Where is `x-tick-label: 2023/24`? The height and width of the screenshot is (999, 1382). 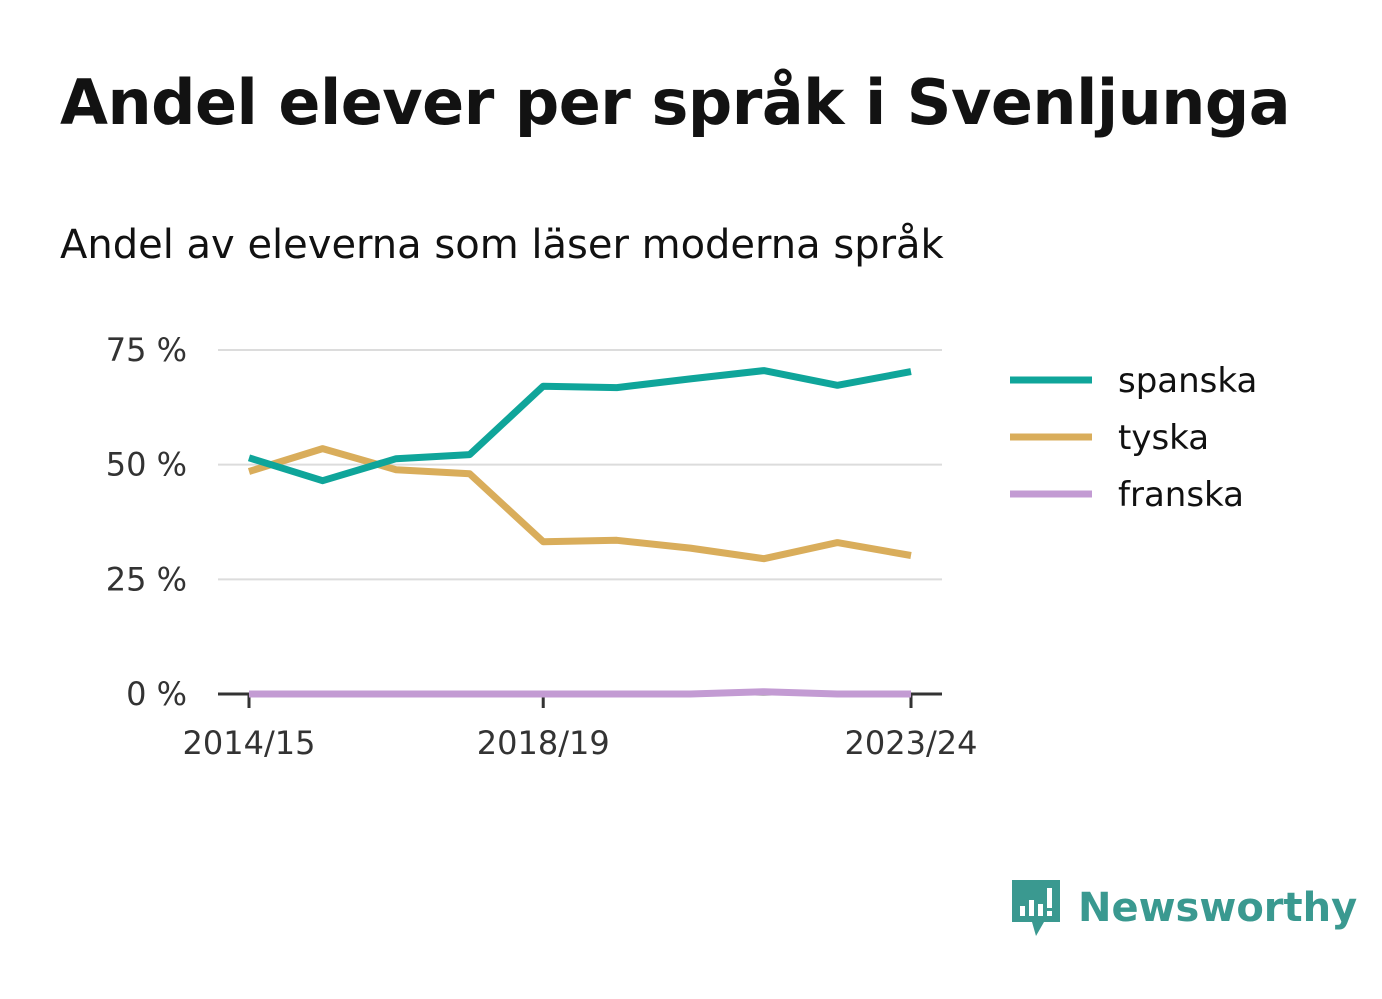
x-tick-label: 2023/24 is located at coordinates (911, 743).